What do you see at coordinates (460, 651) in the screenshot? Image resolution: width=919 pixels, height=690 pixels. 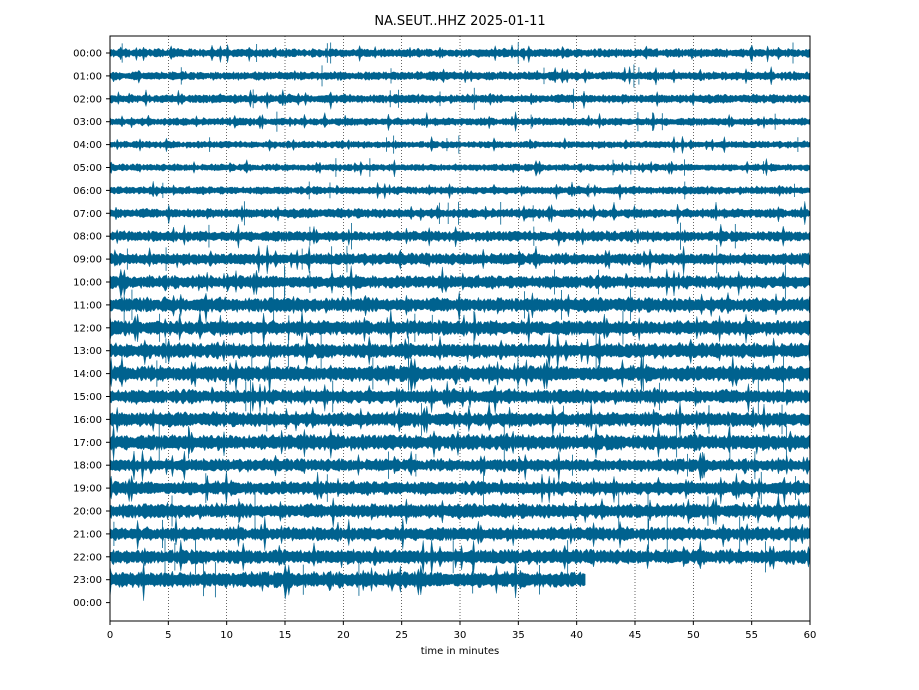 I see `x-axis-label: time in minutes` at bounding box center [460, 651].